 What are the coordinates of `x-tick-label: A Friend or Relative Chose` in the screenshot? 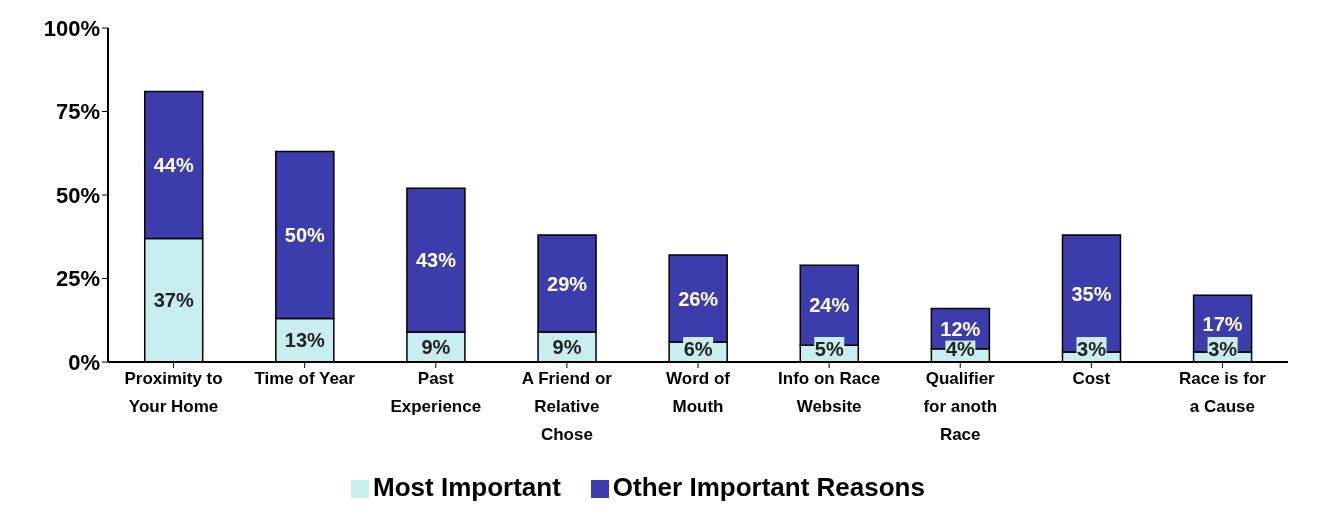 It's located at (567, 406).